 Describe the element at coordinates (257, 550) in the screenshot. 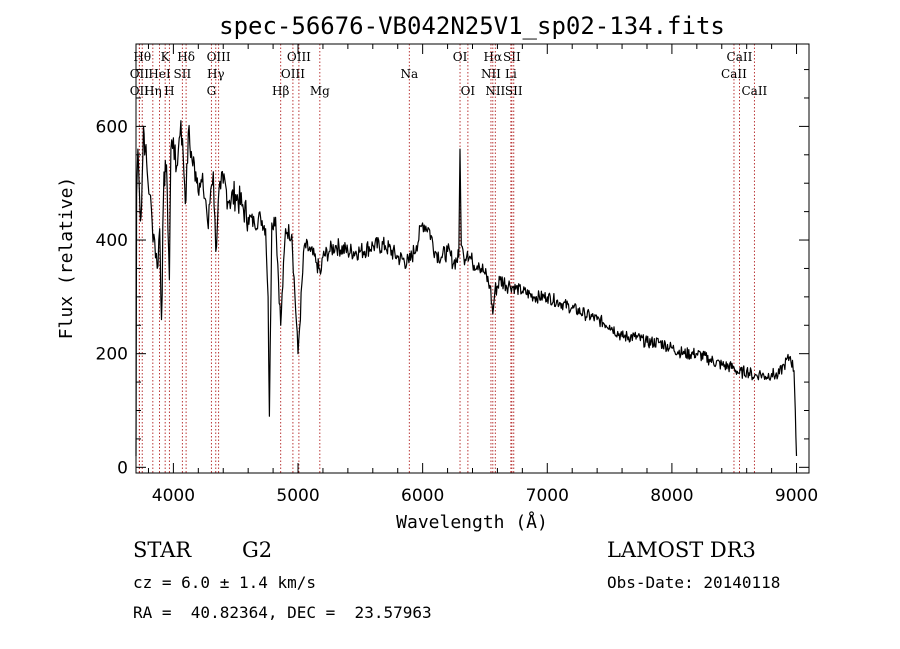

I see `object-subclass: G2` at that location.